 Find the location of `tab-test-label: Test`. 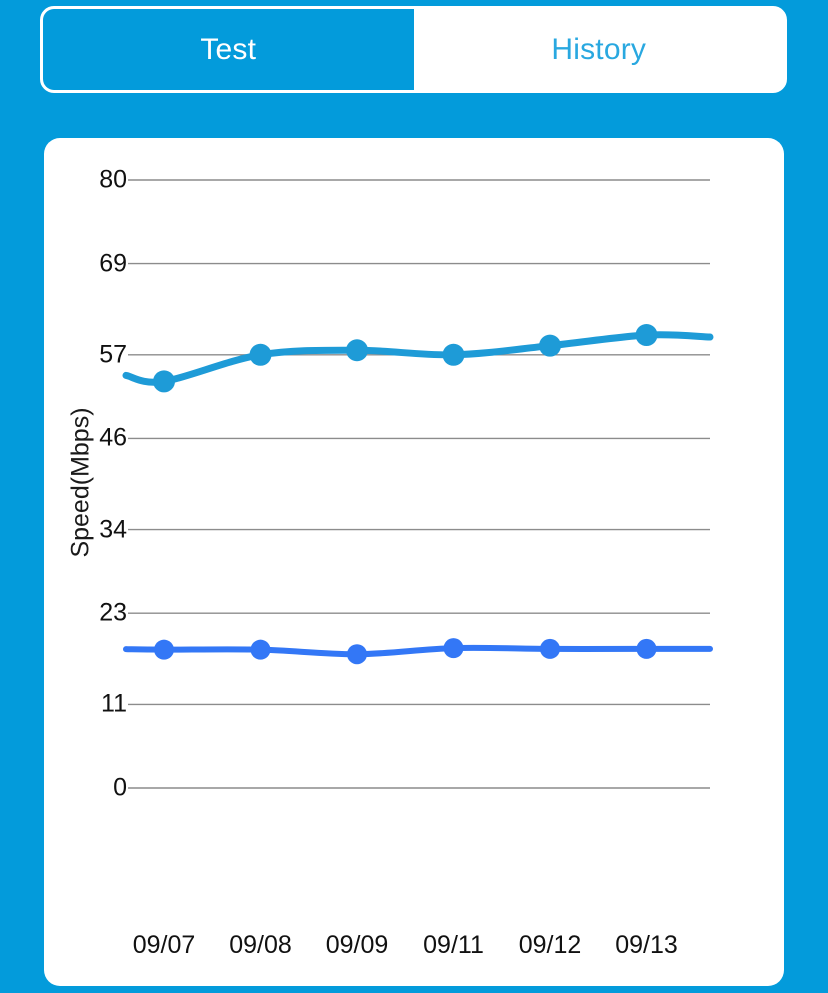

tab-test-label: Test is located at coordinates (228, 49).